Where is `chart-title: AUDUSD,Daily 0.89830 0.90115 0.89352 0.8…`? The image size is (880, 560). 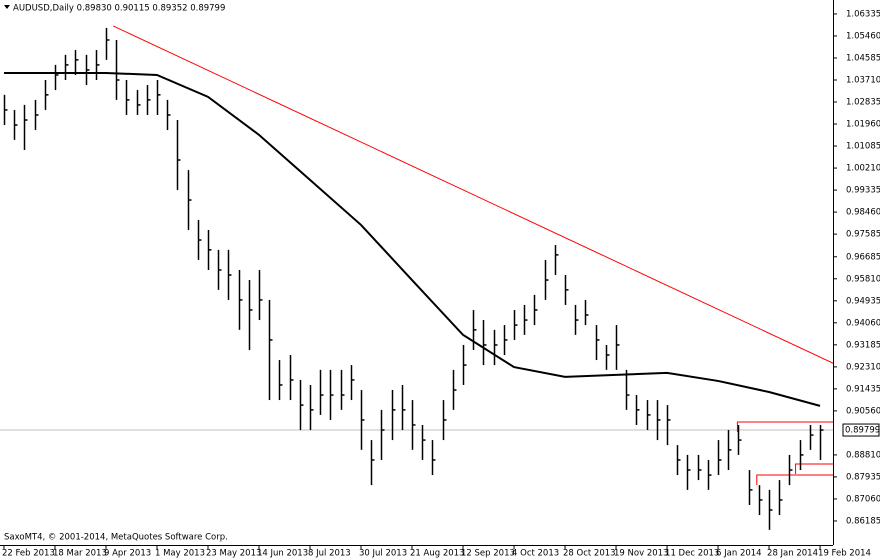 chart-title: AUDUSD,Daily 0.89830 0.90115 0.89352 0.8… is located at coordinates (119, 9).